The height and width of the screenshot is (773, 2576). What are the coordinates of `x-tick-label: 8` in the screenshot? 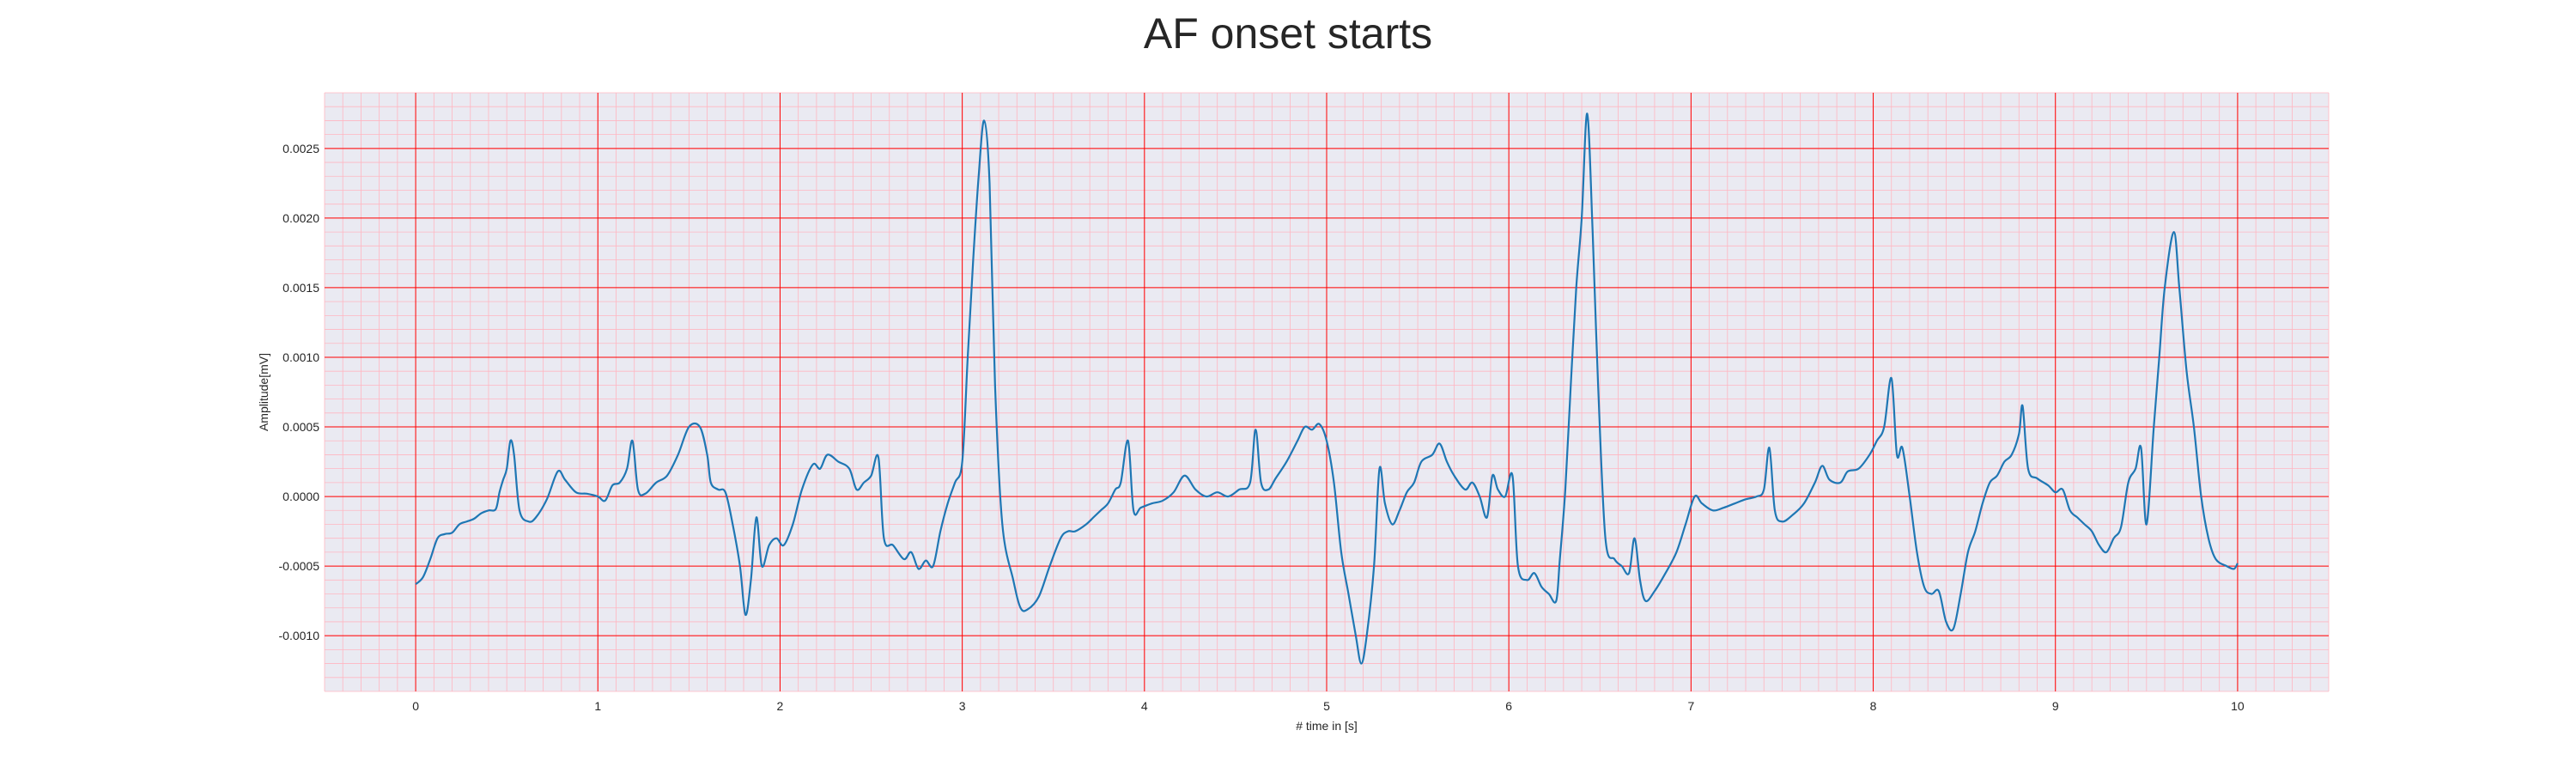 It's located at (1873, 706).